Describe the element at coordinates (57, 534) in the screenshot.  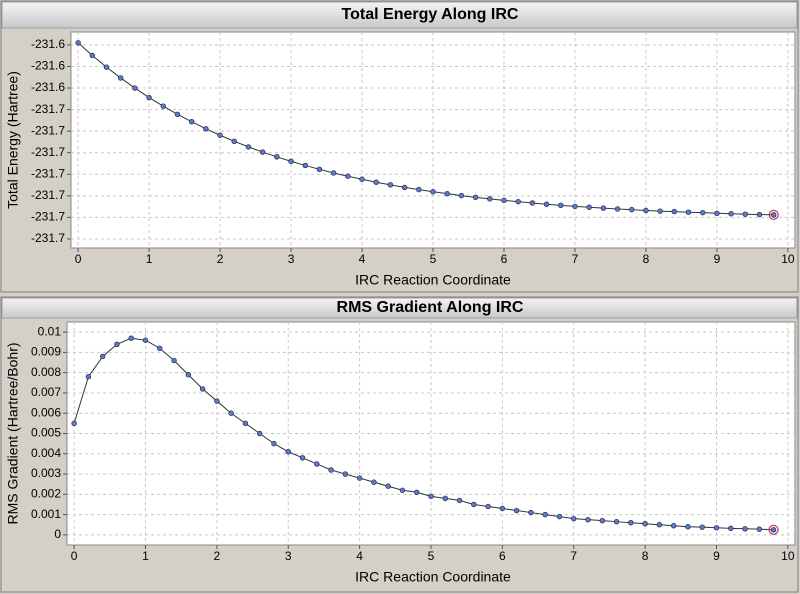
I see `y-tick-label: 0` at that location.